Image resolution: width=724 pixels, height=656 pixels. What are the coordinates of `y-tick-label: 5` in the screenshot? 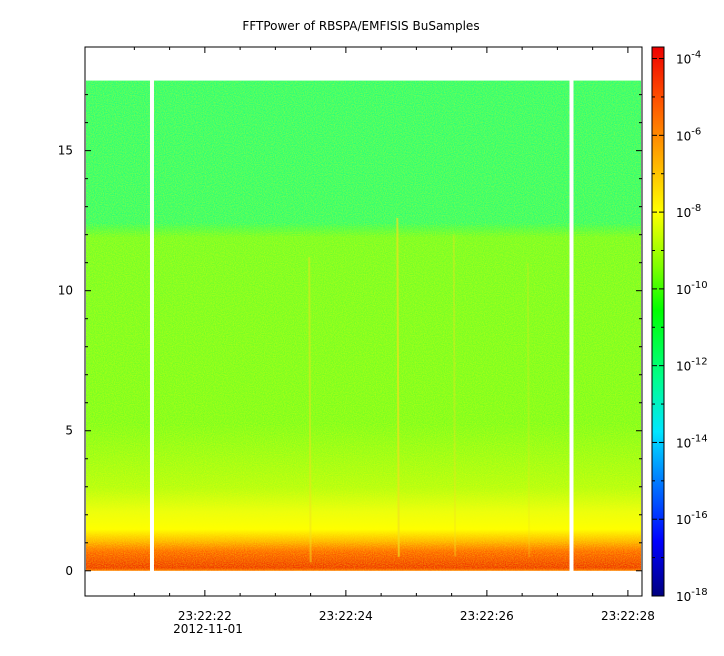 It's located at (69, 431).